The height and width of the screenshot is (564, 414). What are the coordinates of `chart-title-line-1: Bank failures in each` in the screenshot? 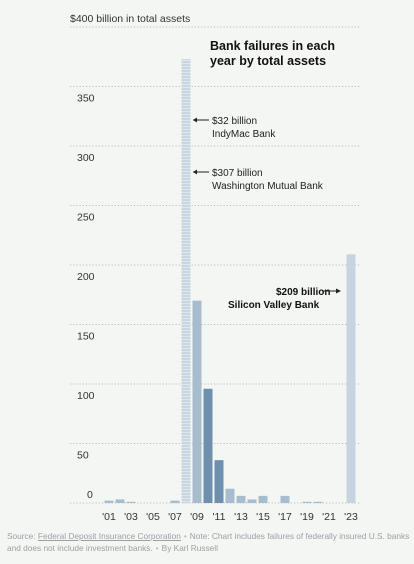 It's located at (272, 46).